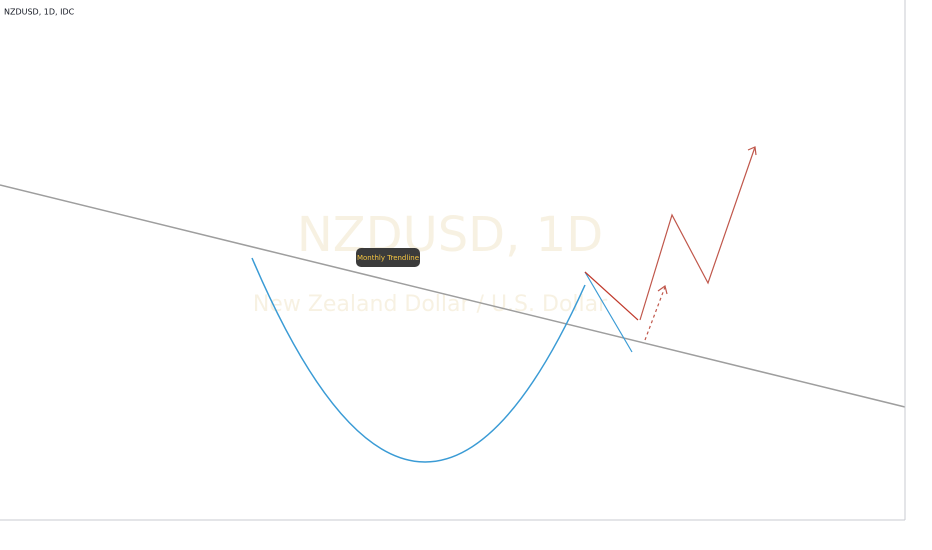 This screenshot has width=932, height=550. What do you see at coordinates (450, 235) in the screenshot?
I see `watermark: NZDUSD, 1D` at bounding box center [450, 235].